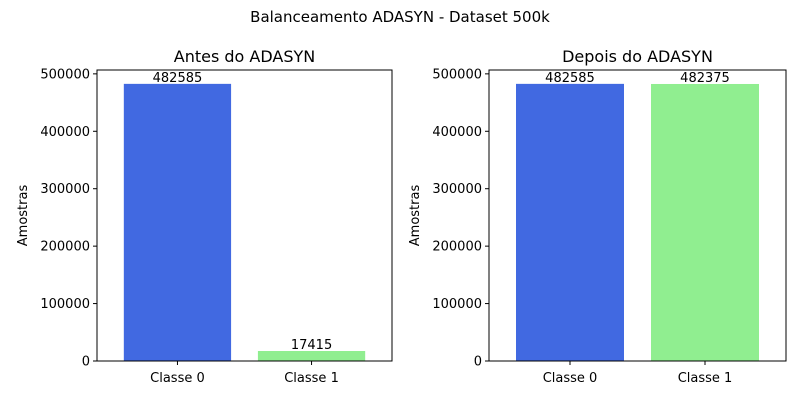 This screenshot has height=400, width=800. What do you see at coordinates (311, 345) in the screenshot?
I see `bar-data-label: 17415` at bounding box center [311, 345].